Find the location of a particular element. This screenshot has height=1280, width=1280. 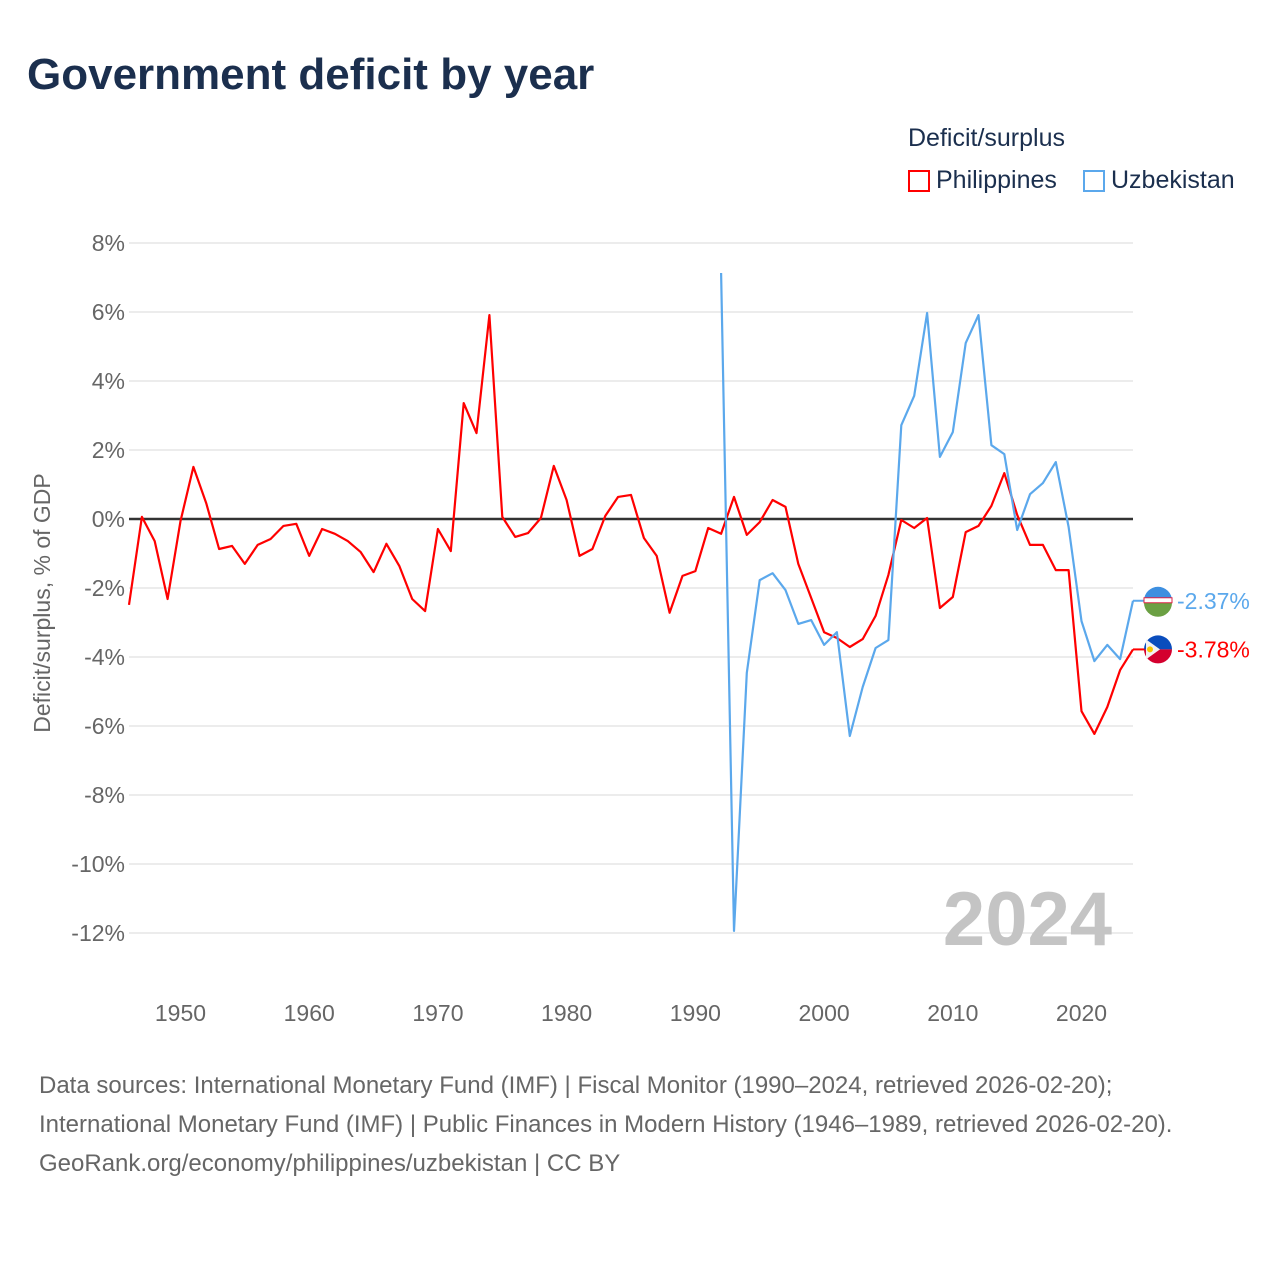

chart-title: Government deficit by year is located at coordinates (311, 74).